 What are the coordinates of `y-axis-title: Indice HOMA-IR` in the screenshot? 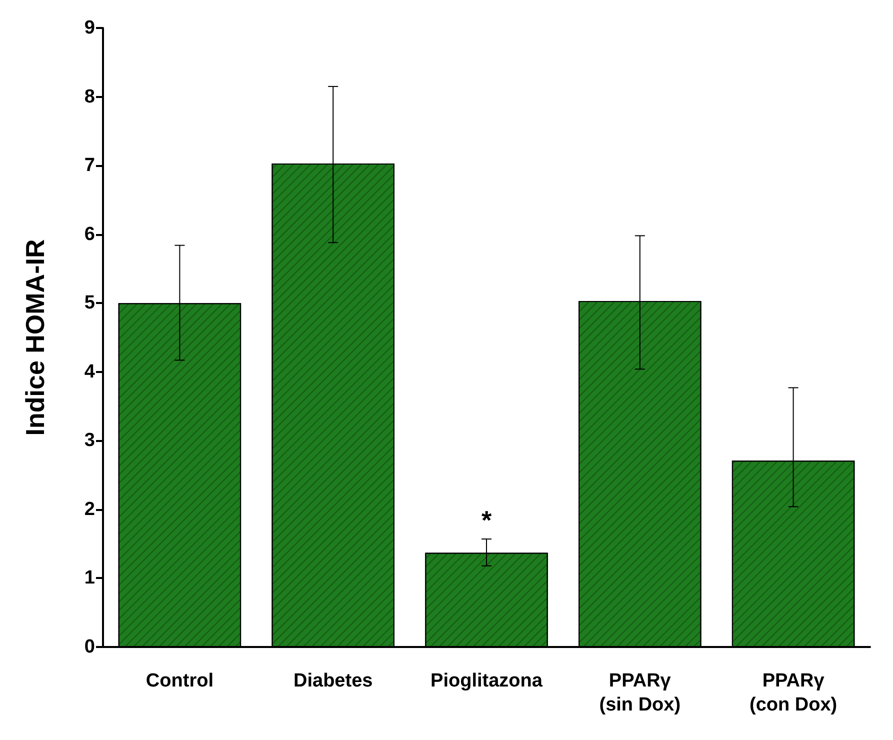 It's located at (35, 337).